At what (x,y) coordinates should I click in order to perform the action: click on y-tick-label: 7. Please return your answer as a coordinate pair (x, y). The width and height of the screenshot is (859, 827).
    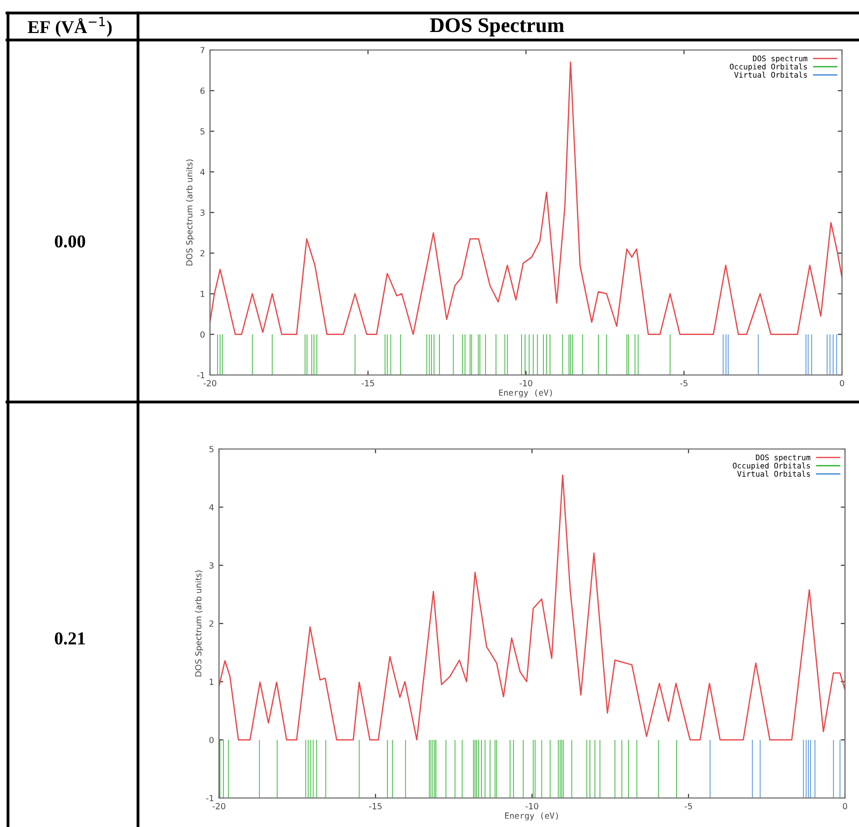
    Looking at the image, I should click on (202, 50).